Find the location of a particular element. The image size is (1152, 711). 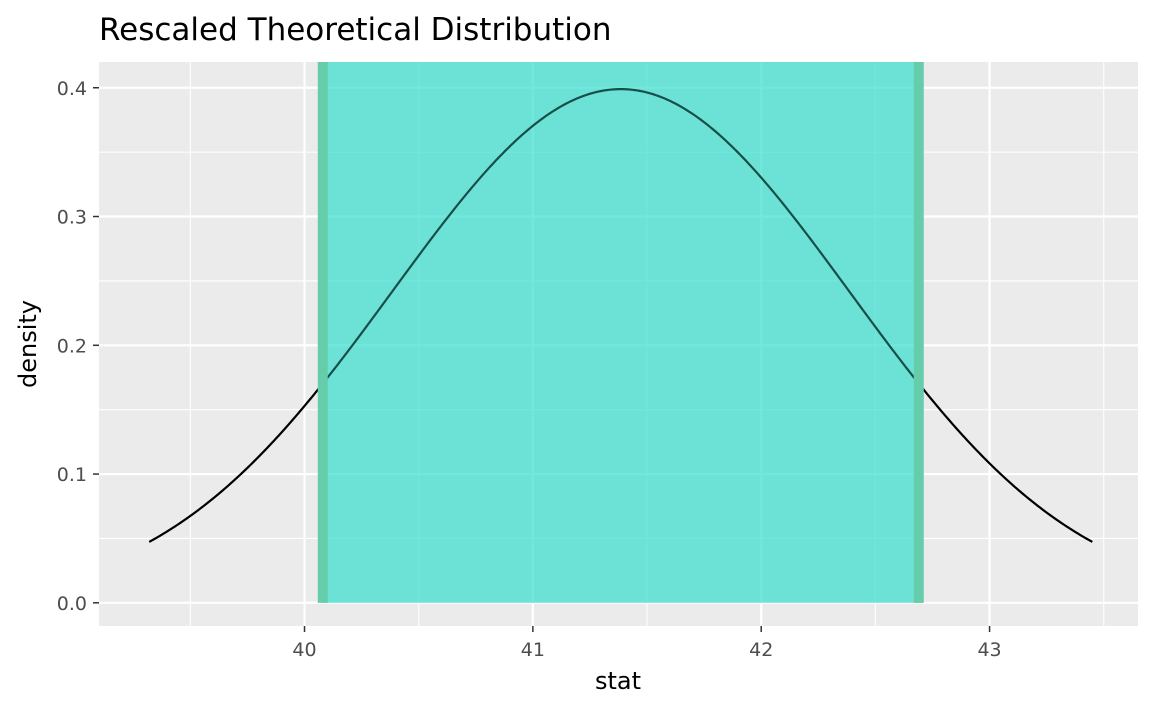

y-axis-ticks: 0.0 0.1 0.2 0.3 0.4 is located at coordinates (78, 346).